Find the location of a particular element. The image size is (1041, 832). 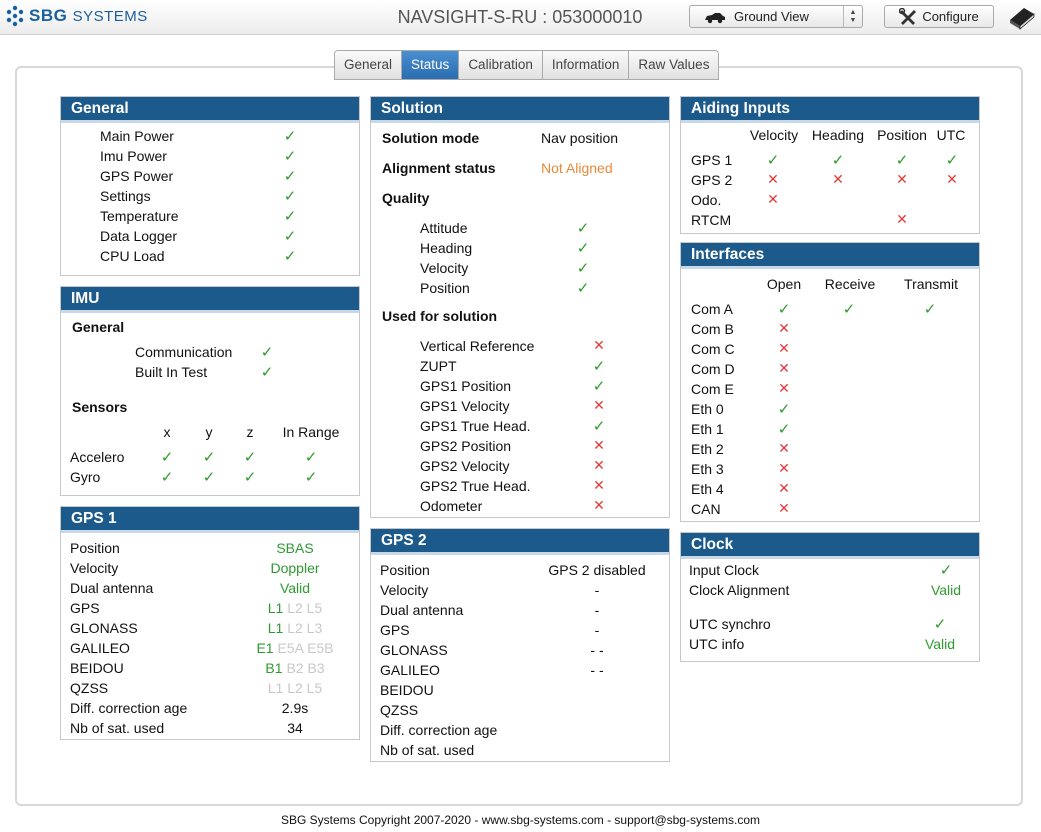

tab-general: General is located at coordinates (369, 65).